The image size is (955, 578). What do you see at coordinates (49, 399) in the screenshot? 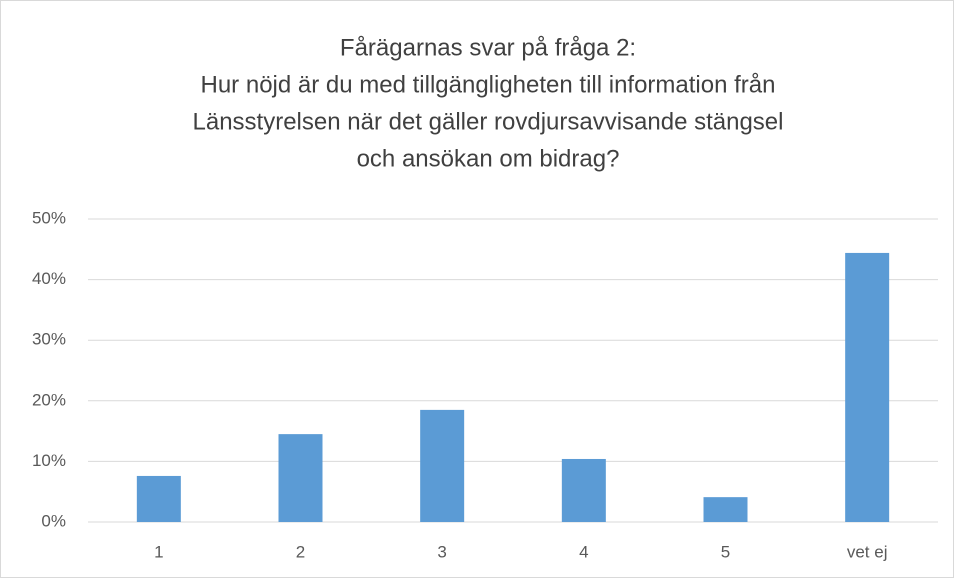
I see `y-tick-label: 20%` at bounding box center [49, 399].